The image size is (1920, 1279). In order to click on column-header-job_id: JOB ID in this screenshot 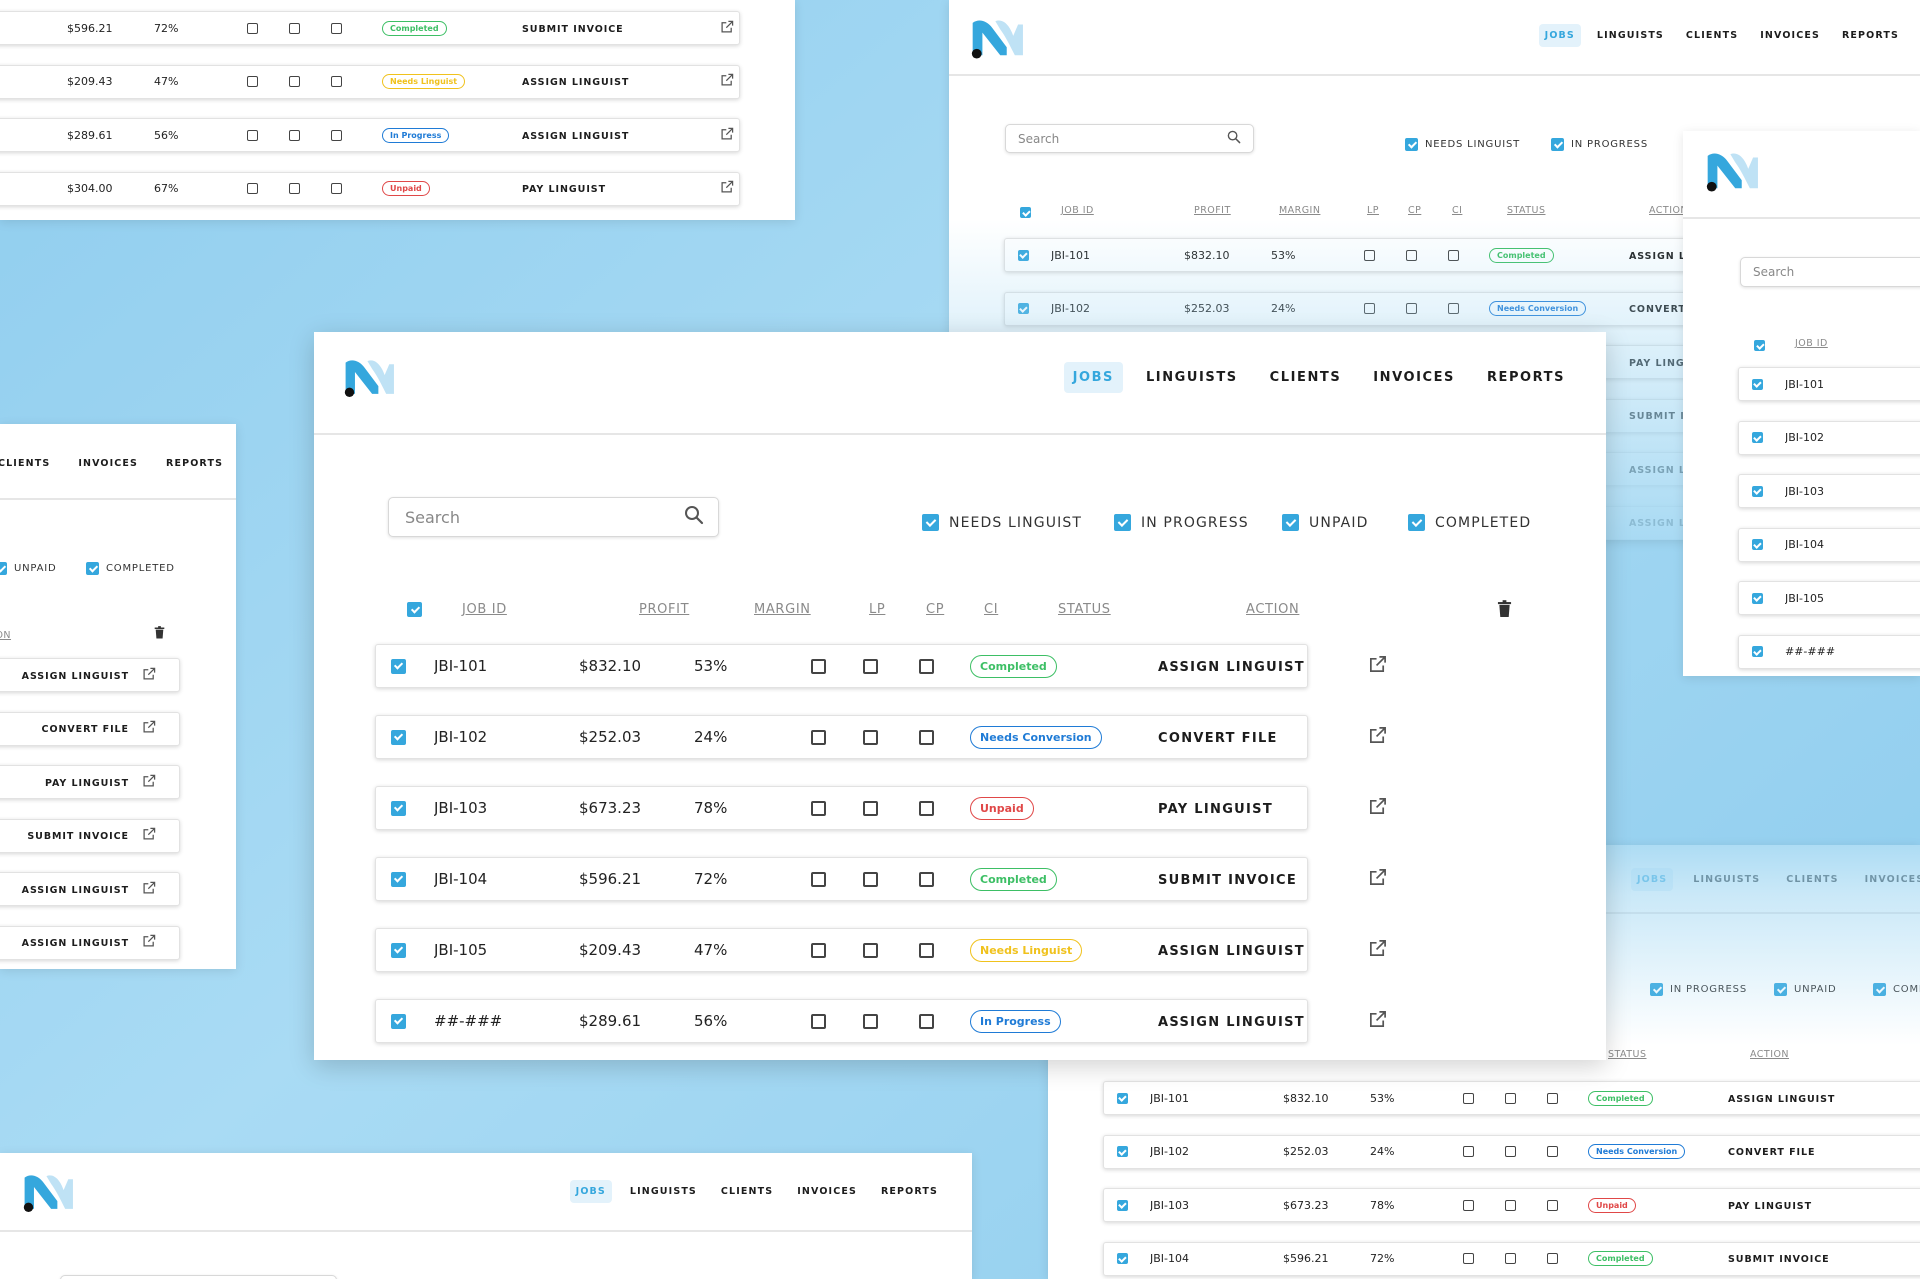, I will do `click(1077, 210)`.